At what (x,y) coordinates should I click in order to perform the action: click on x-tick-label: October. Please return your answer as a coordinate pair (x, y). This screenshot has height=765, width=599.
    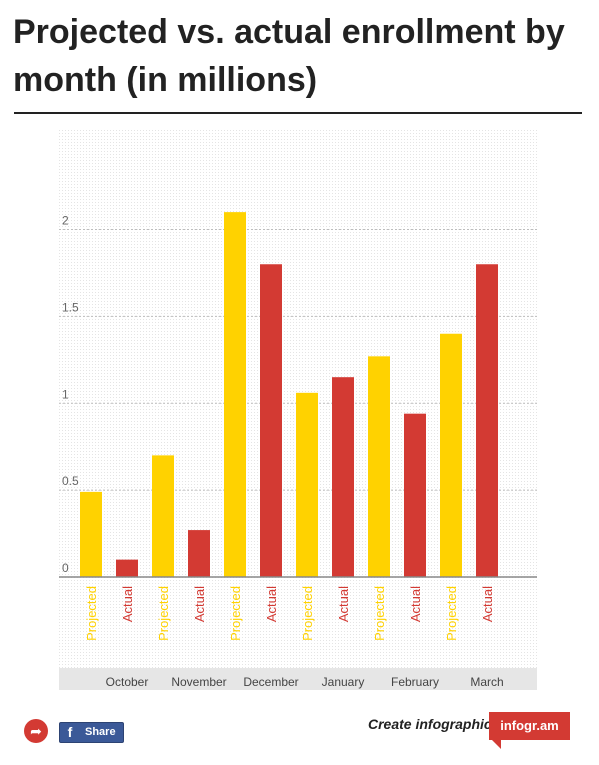
    Looking at the image, I should click on (127, 682).